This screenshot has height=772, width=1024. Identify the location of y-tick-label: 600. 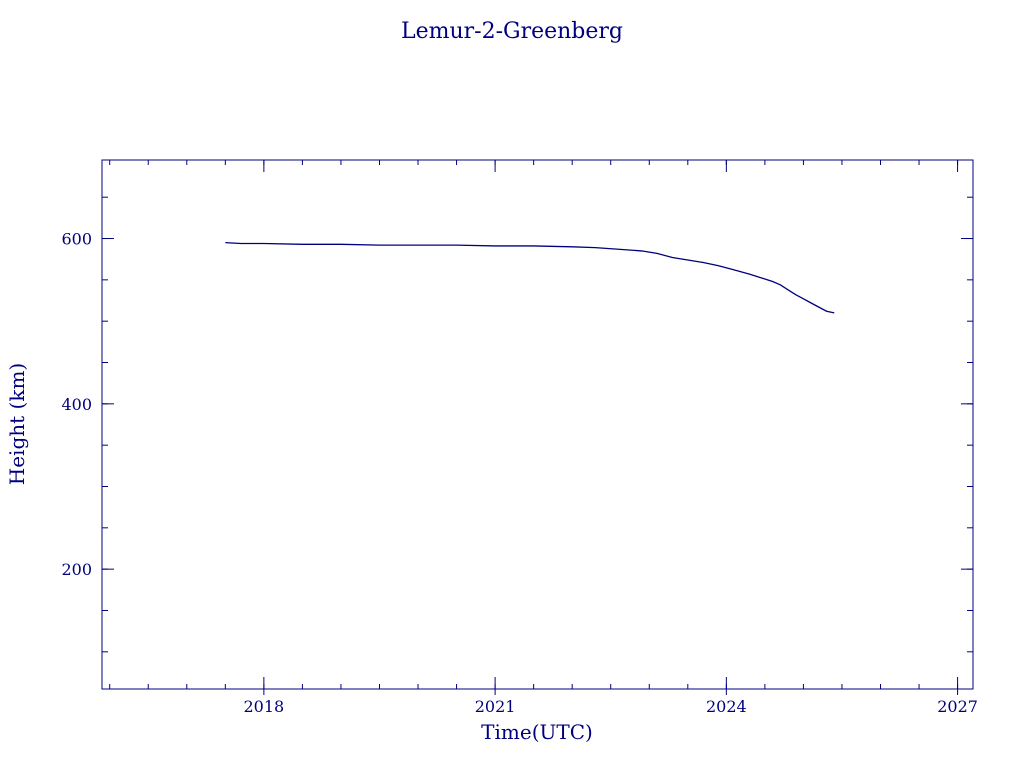
(76, 239).